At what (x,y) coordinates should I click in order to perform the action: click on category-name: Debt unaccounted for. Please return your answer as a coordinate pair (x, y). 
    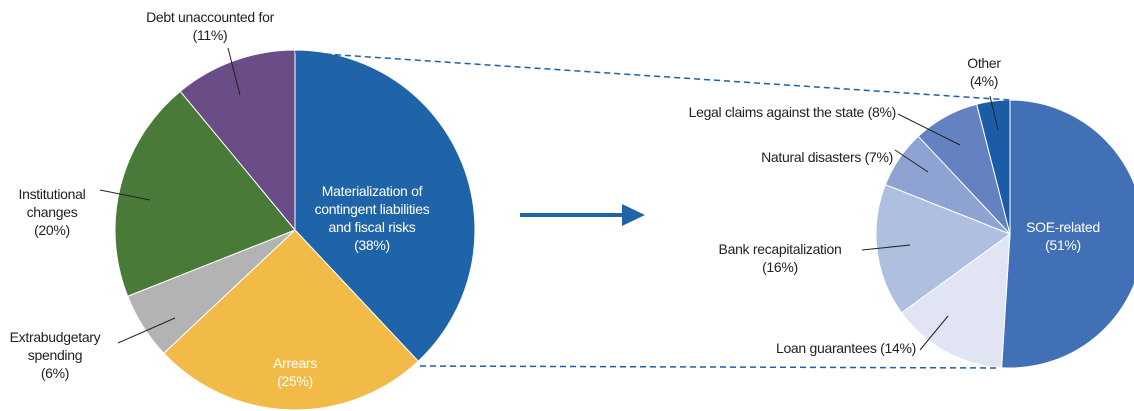
    Looking at the image, I should click on (210, 17).